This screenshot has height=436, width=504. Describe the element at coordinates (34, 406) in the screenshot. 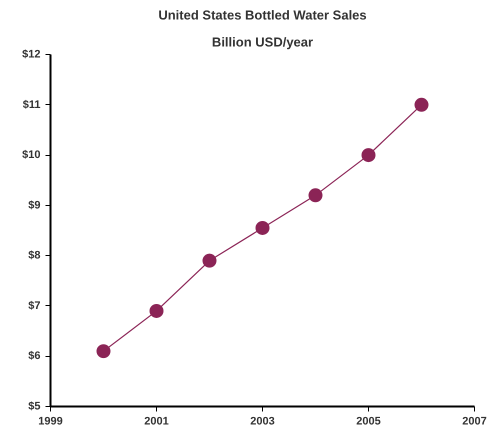

I see `y-tick-label: $5` at that location.